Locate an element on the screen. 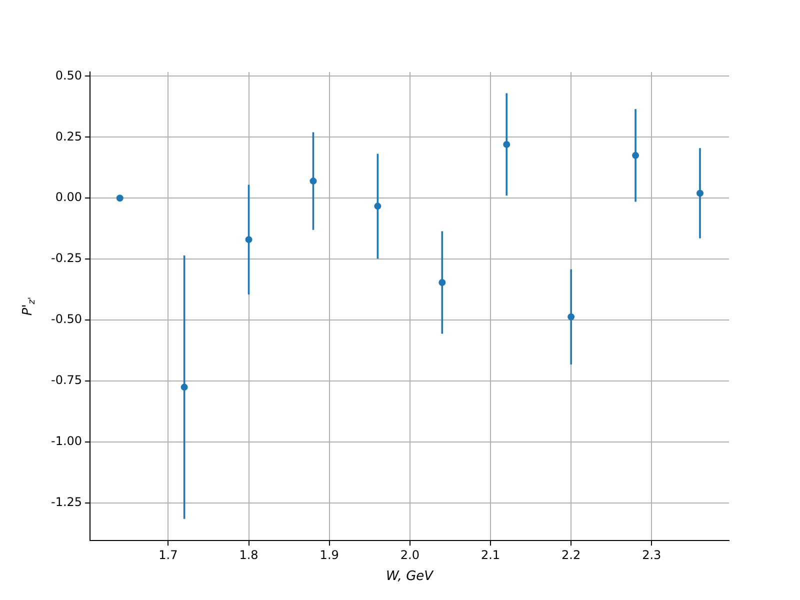 The image size is (800, 600). x-axis-title: W, GeV is located at coordinates (410, 576).